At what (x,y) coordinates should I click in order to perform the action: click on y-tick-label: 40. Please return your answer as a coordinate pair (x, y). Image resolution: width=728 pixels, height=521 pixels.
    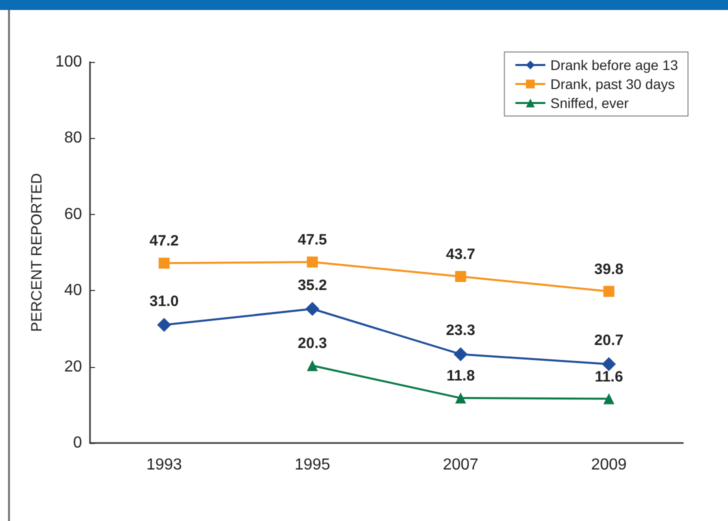
    Looking at the image, I should click on (73, 291).